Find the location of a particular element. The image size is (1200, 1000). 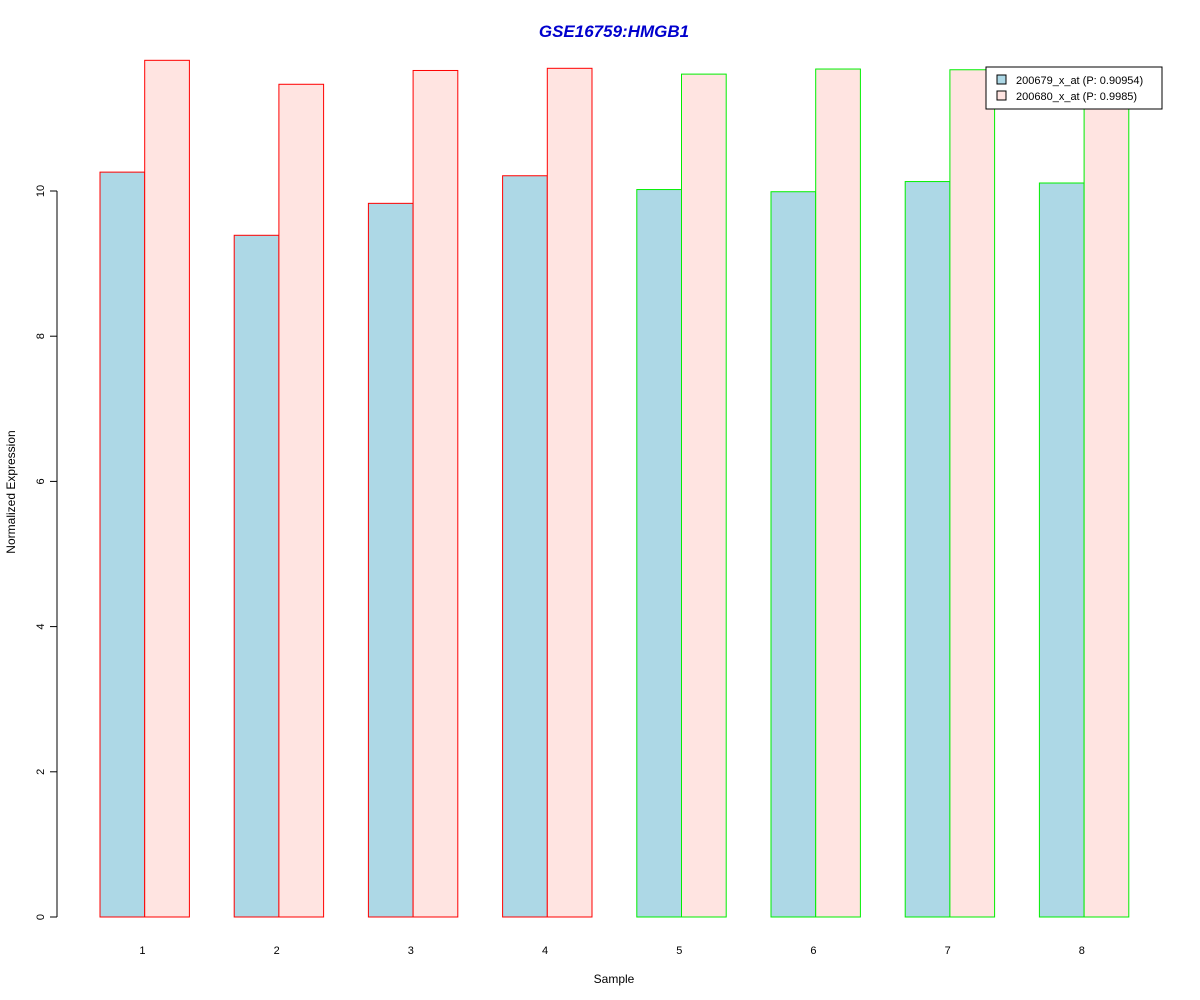

y-axis-title: Normalized Expression is located at coordinates (11, 491).